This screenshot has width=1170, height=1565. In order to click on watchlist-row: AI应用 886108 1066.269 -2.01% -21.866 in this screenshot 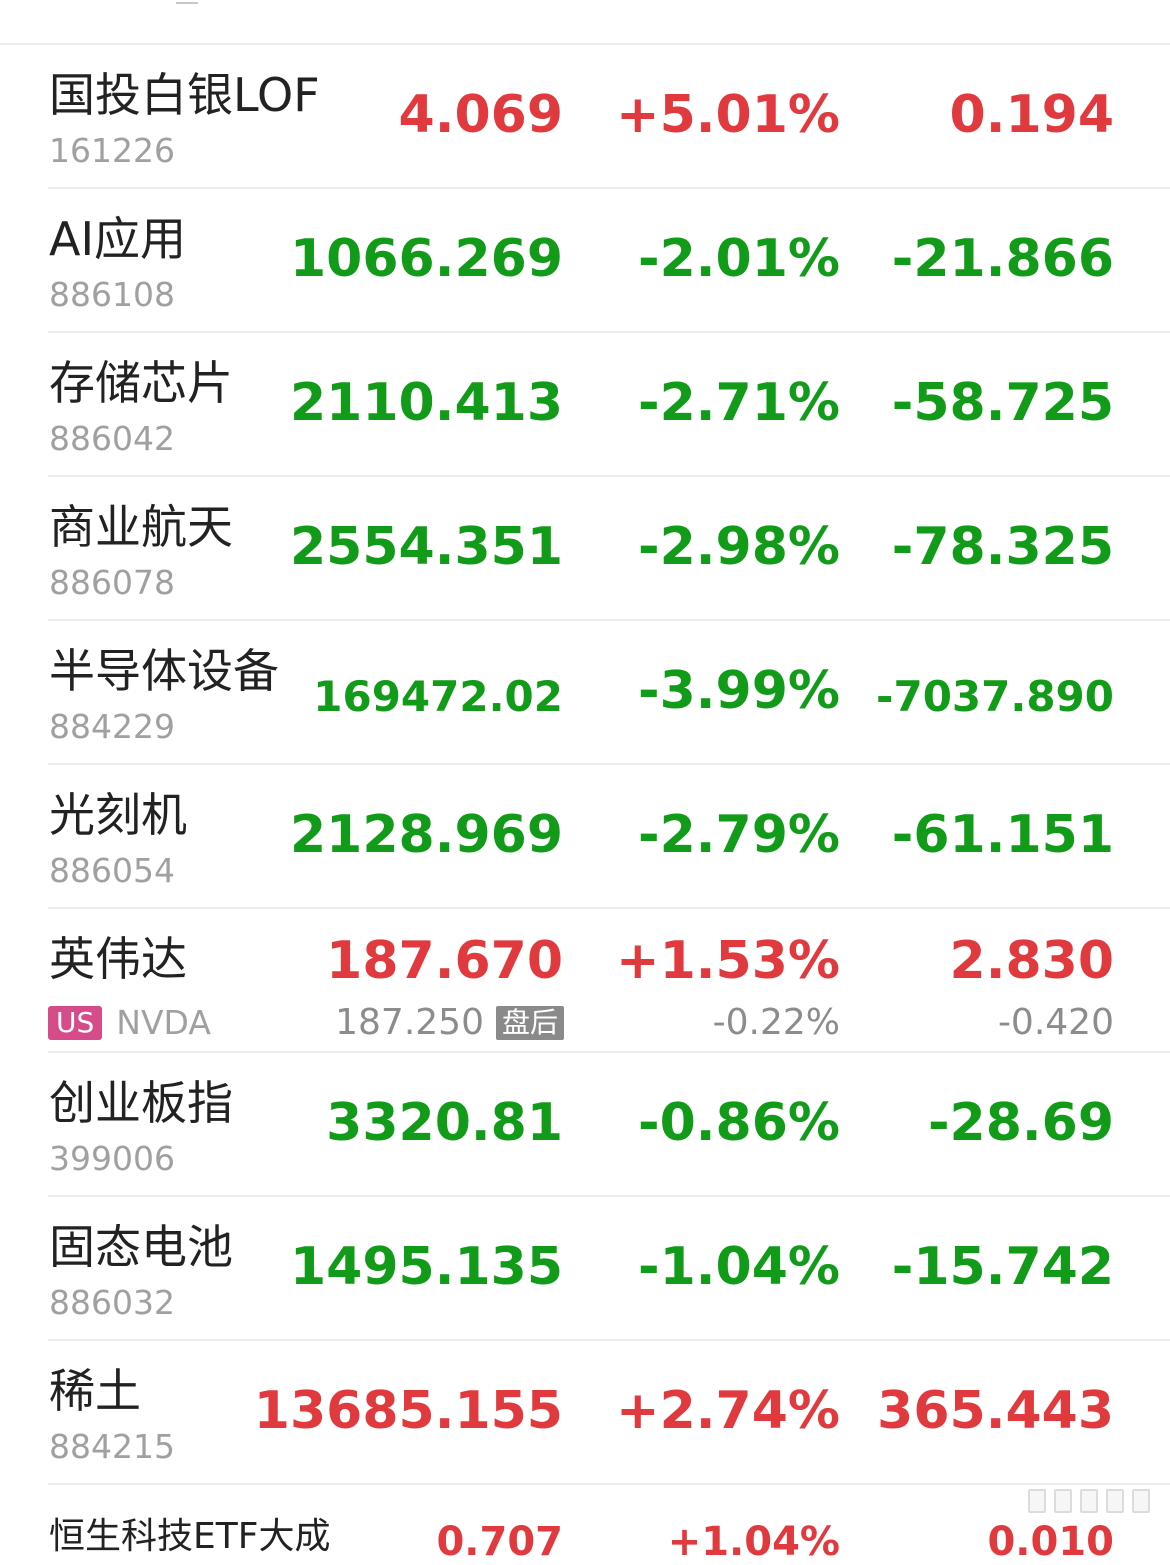, I will do `click(585, 261)`.